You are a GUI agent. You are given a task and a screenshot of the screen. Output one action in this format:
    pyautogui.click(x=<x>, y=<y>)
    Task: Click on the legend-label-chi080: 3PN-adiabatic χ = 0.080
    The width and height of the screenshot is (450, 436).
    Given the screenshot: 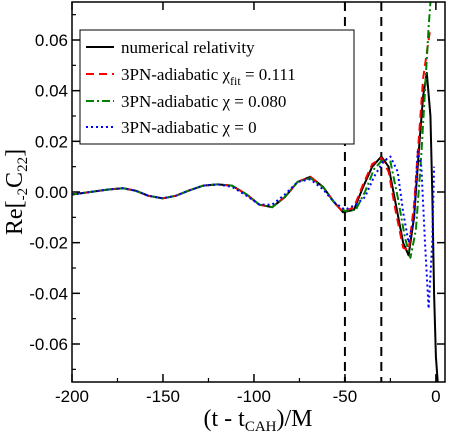 What is the action you would take?
    pyautogui.click(x=203, y=101)
    